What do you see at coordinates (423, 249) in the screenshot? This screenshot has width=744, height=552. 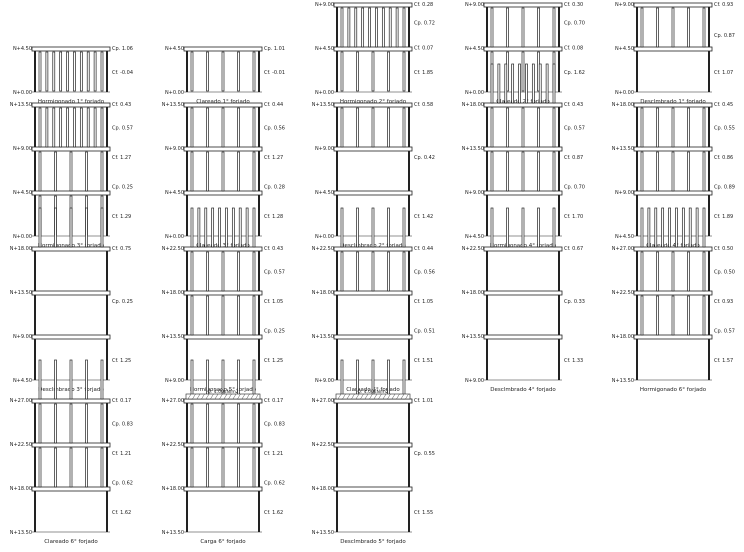 I see `coef-label: Cf. 0.44` at bounding box center [423, 249].